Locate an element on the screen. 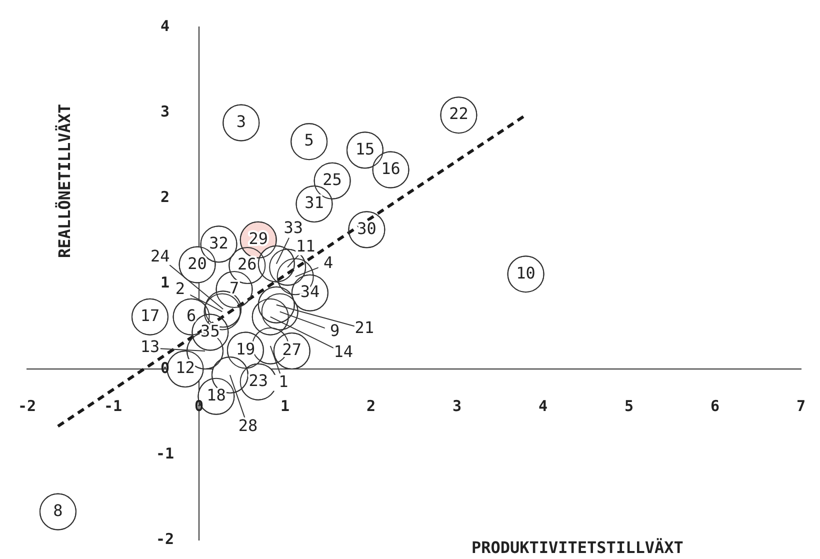  annotation: 12 is located at coordinates (185, 368).